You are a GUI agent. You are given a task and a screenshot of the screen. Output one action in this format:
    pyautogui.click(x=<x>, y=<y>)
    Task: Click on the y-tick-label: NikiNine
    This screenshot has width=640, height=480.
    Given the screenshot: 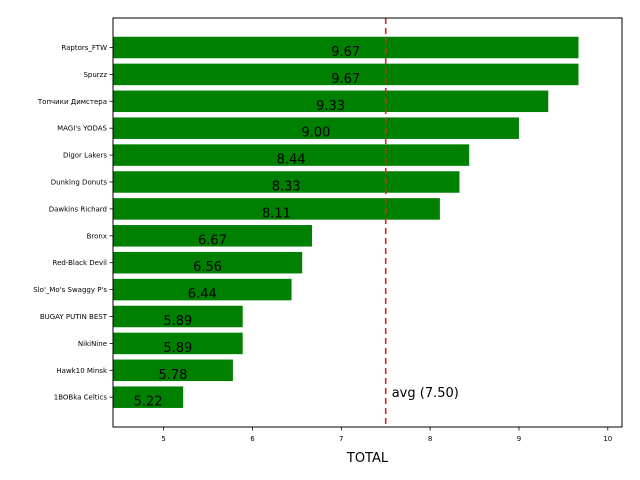 What is the action you would take?
    pyautogui.click(x=92, y=344)
    